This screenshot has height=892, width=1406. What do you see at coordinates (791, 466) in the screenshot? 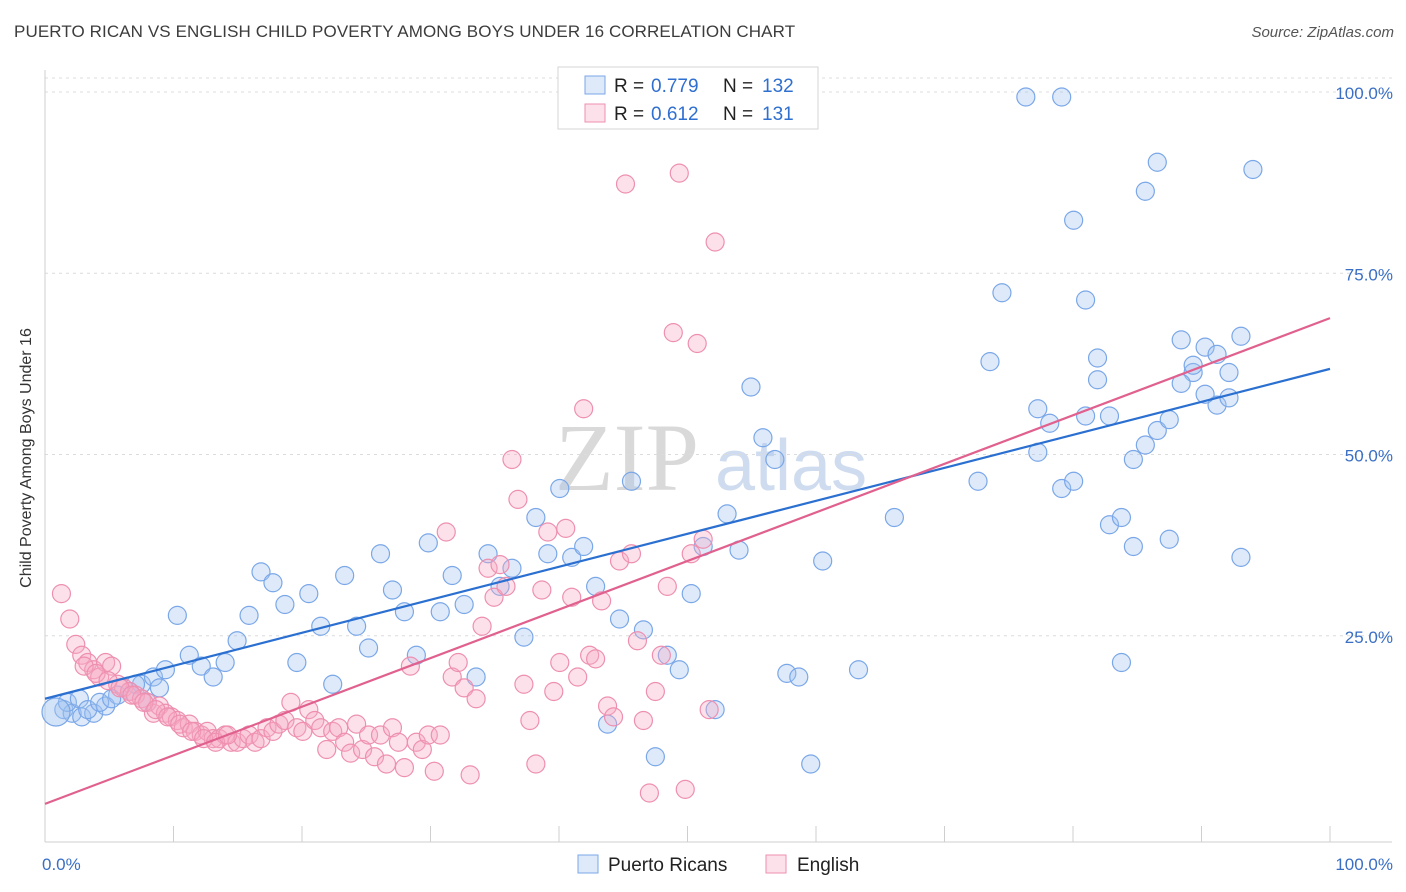
I see `watermark-atlas: atlas` at bounding box center [791, 466].